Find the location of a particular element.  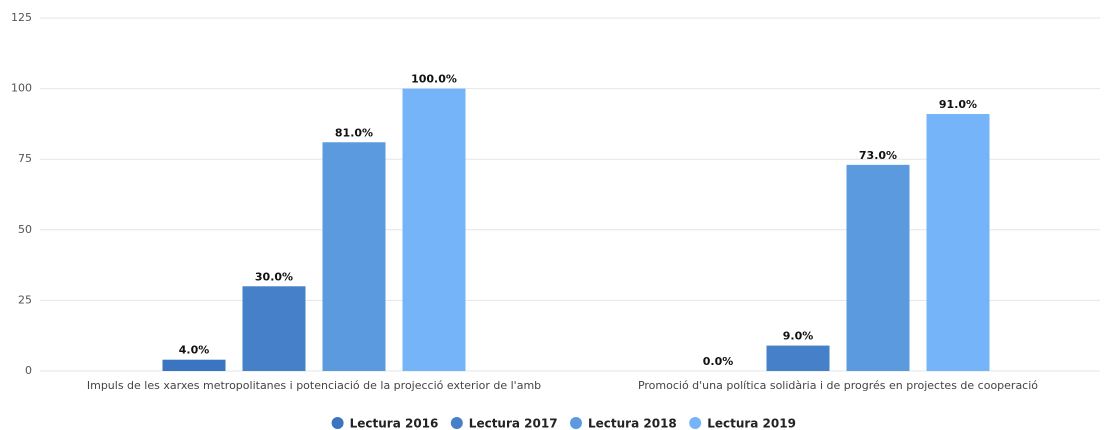

y-tick-label: 125 is located at coordinates (21, 17).